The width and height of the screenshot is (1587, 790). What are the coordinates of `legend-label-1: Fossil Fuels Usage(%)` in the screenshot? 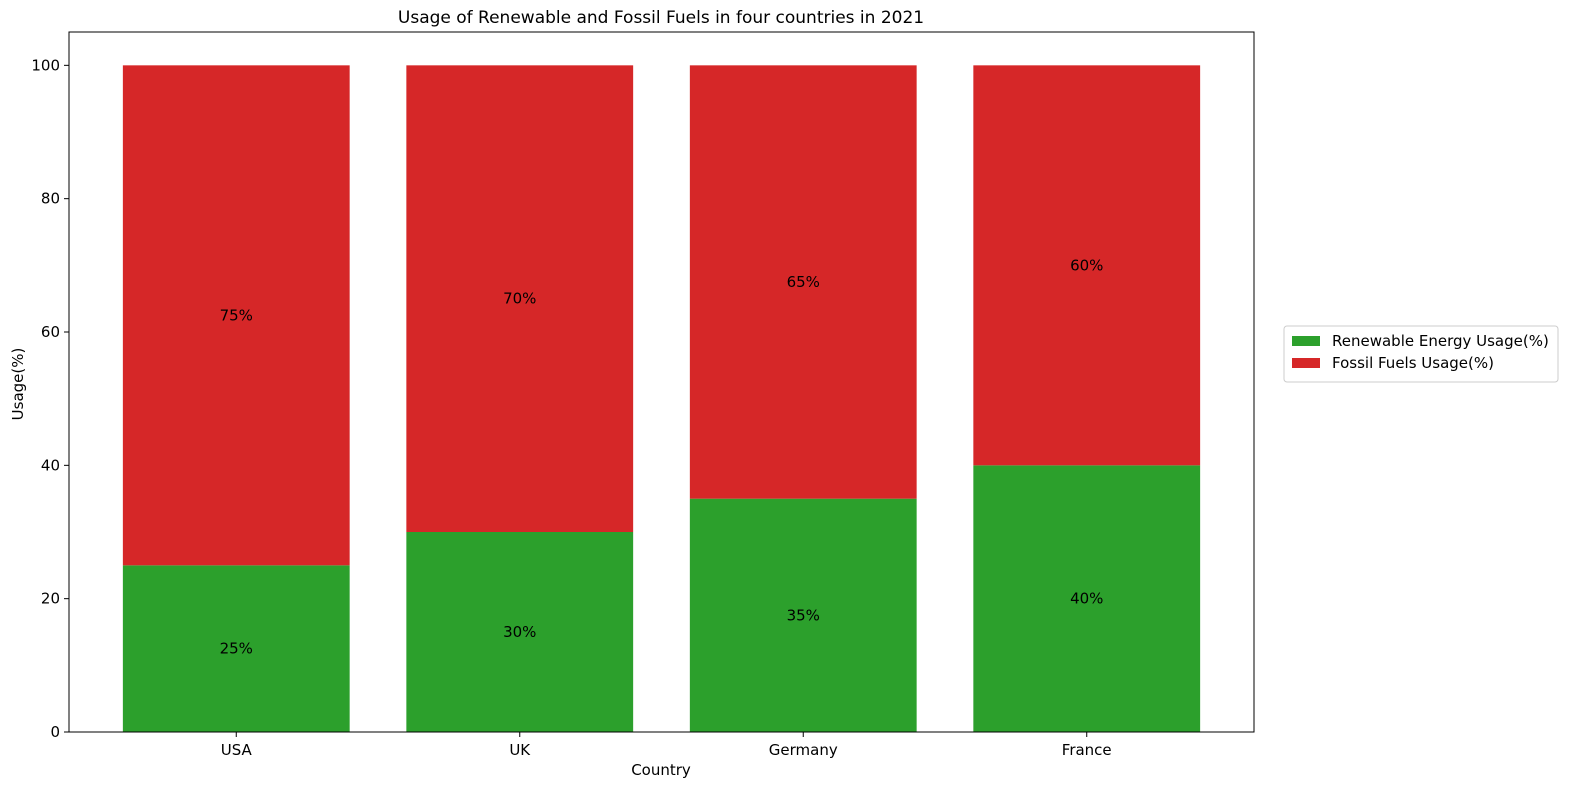 It's located at (1413, 363).